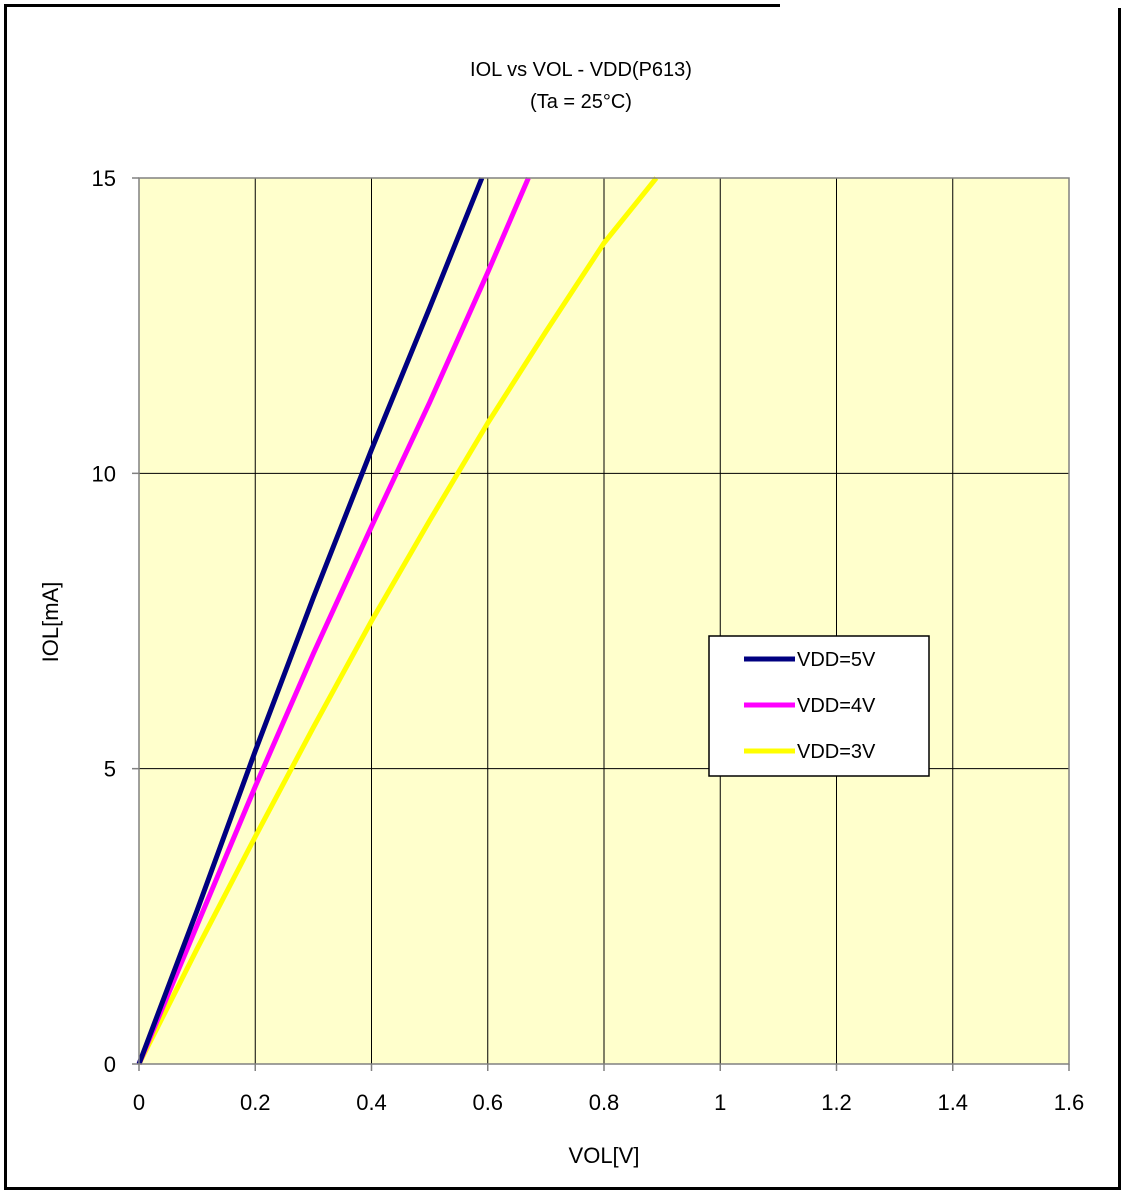 Image resolution: width=1128 pixels, height=1196 pixels. I want to click on x-tick-label: 1, so click(720, 1102).